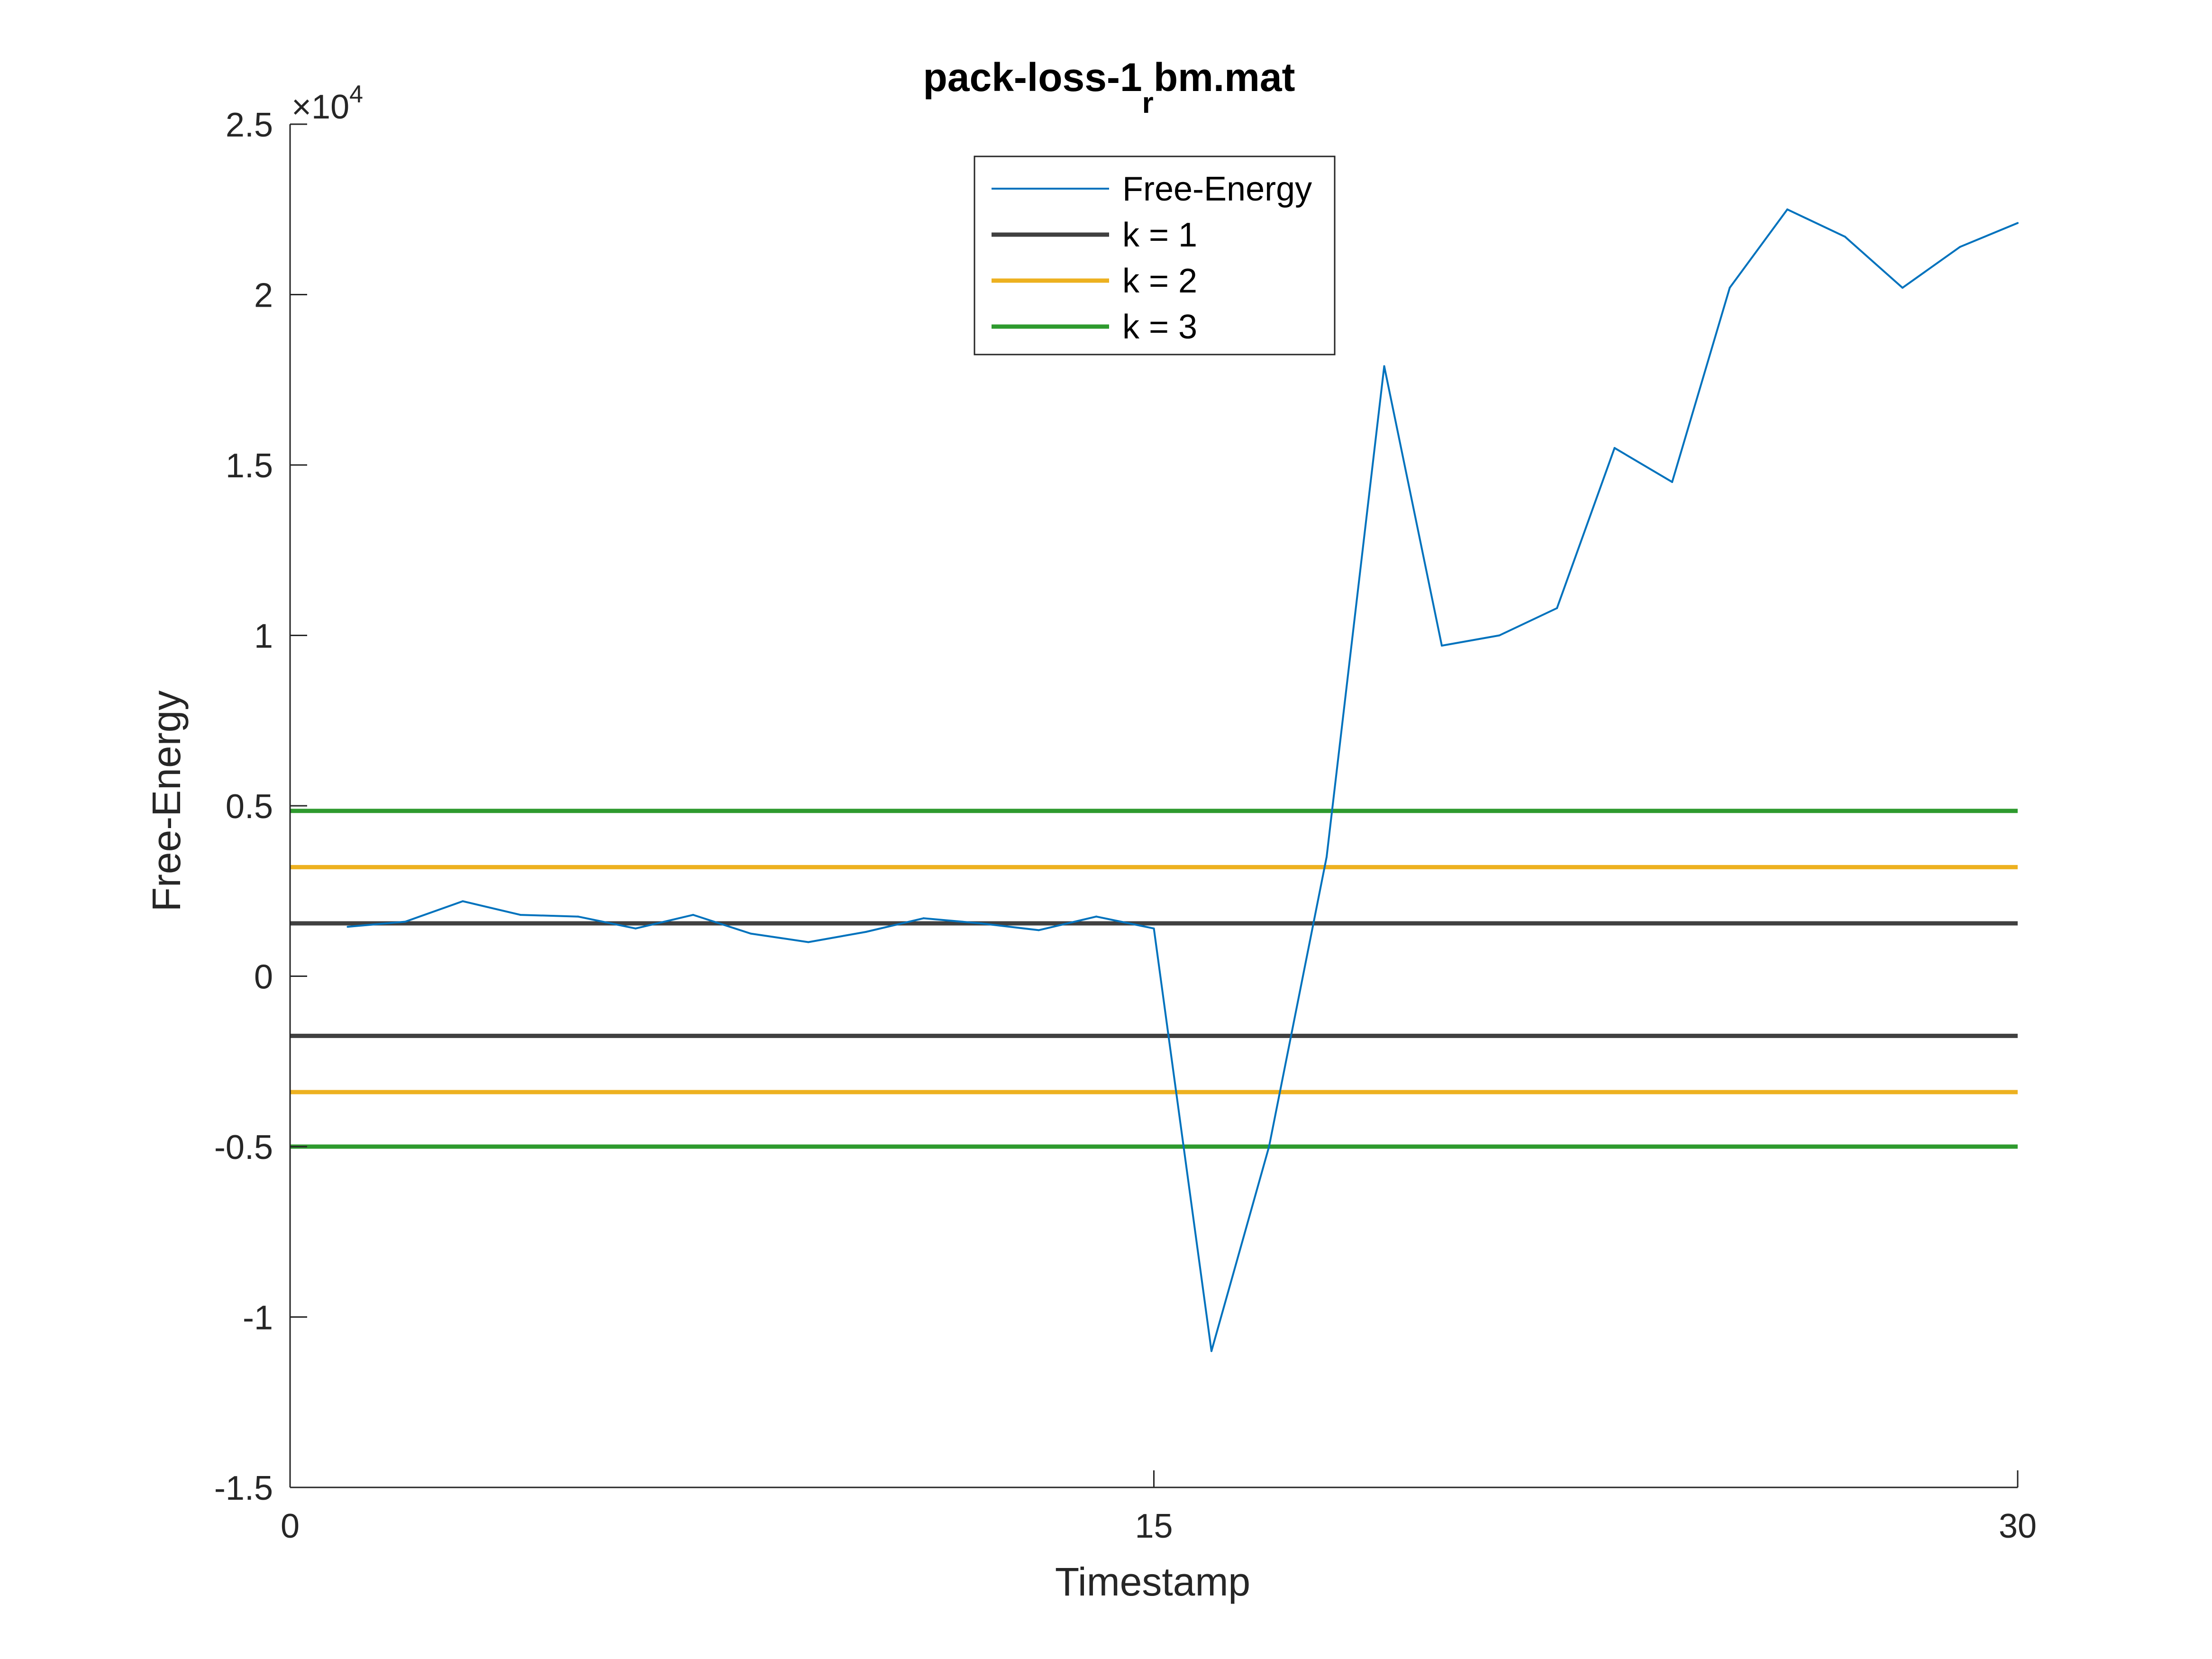 This screenshot has height=1659, width=2212. Describe the element at coordinates (263, 296) in the screenshot. I see `y-tick-label: 2` at that location.